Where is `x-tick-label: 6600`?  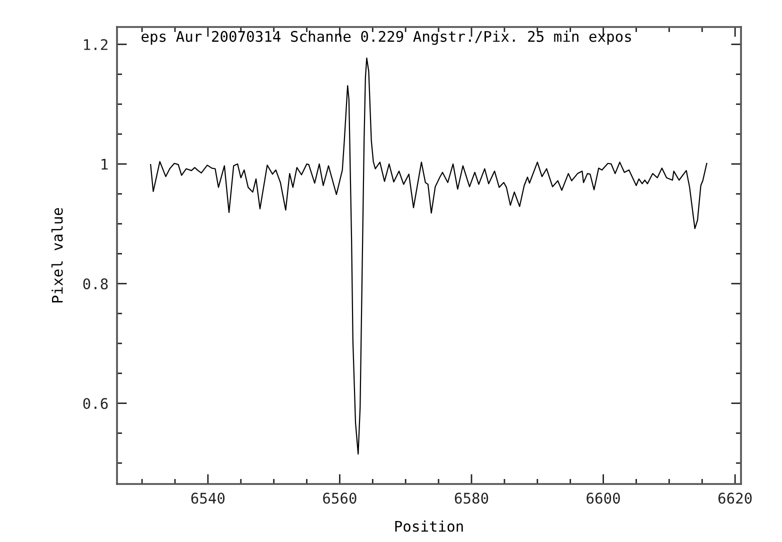
x-tick-label: 6600 is located at coordinates (603, 498).